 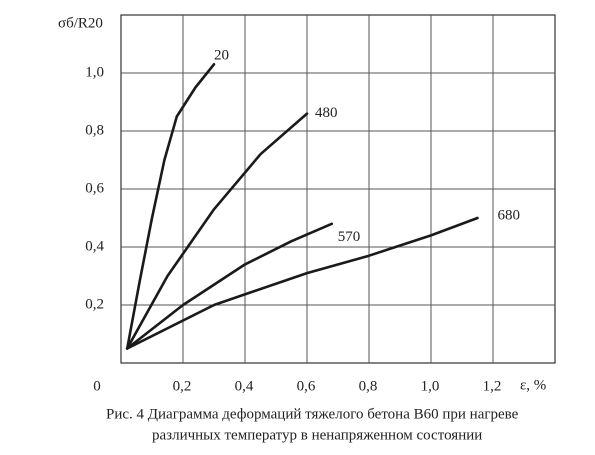 I want to click on y-tick-label: 0,6, so click(x=94, y=188).